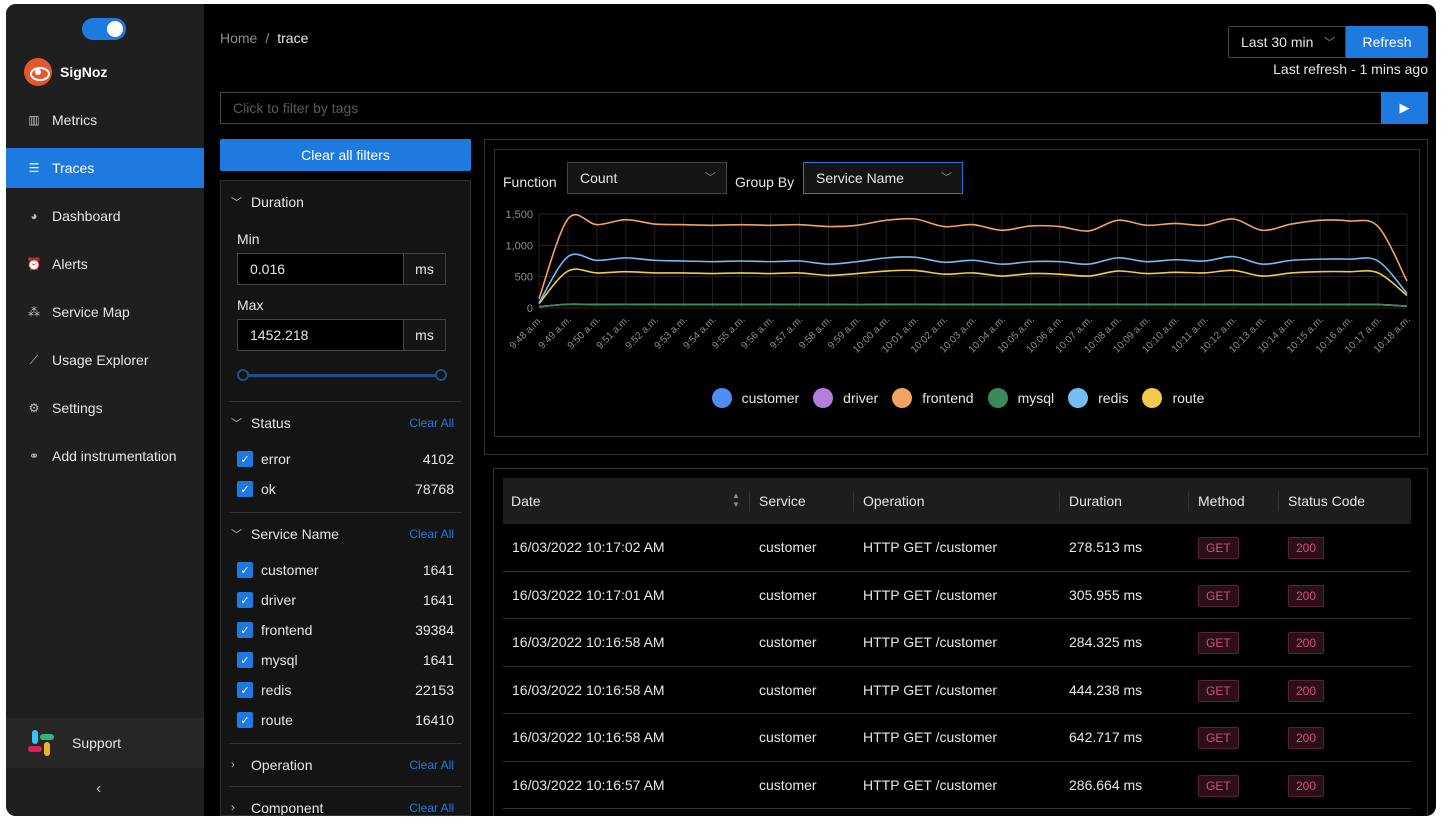 Image resolution: width=1448 pixels, height=829 pixels. Describe the element at coordinates (1020, 398) in the screenshot. I see `legend-item-mysql: mysql` at that location.